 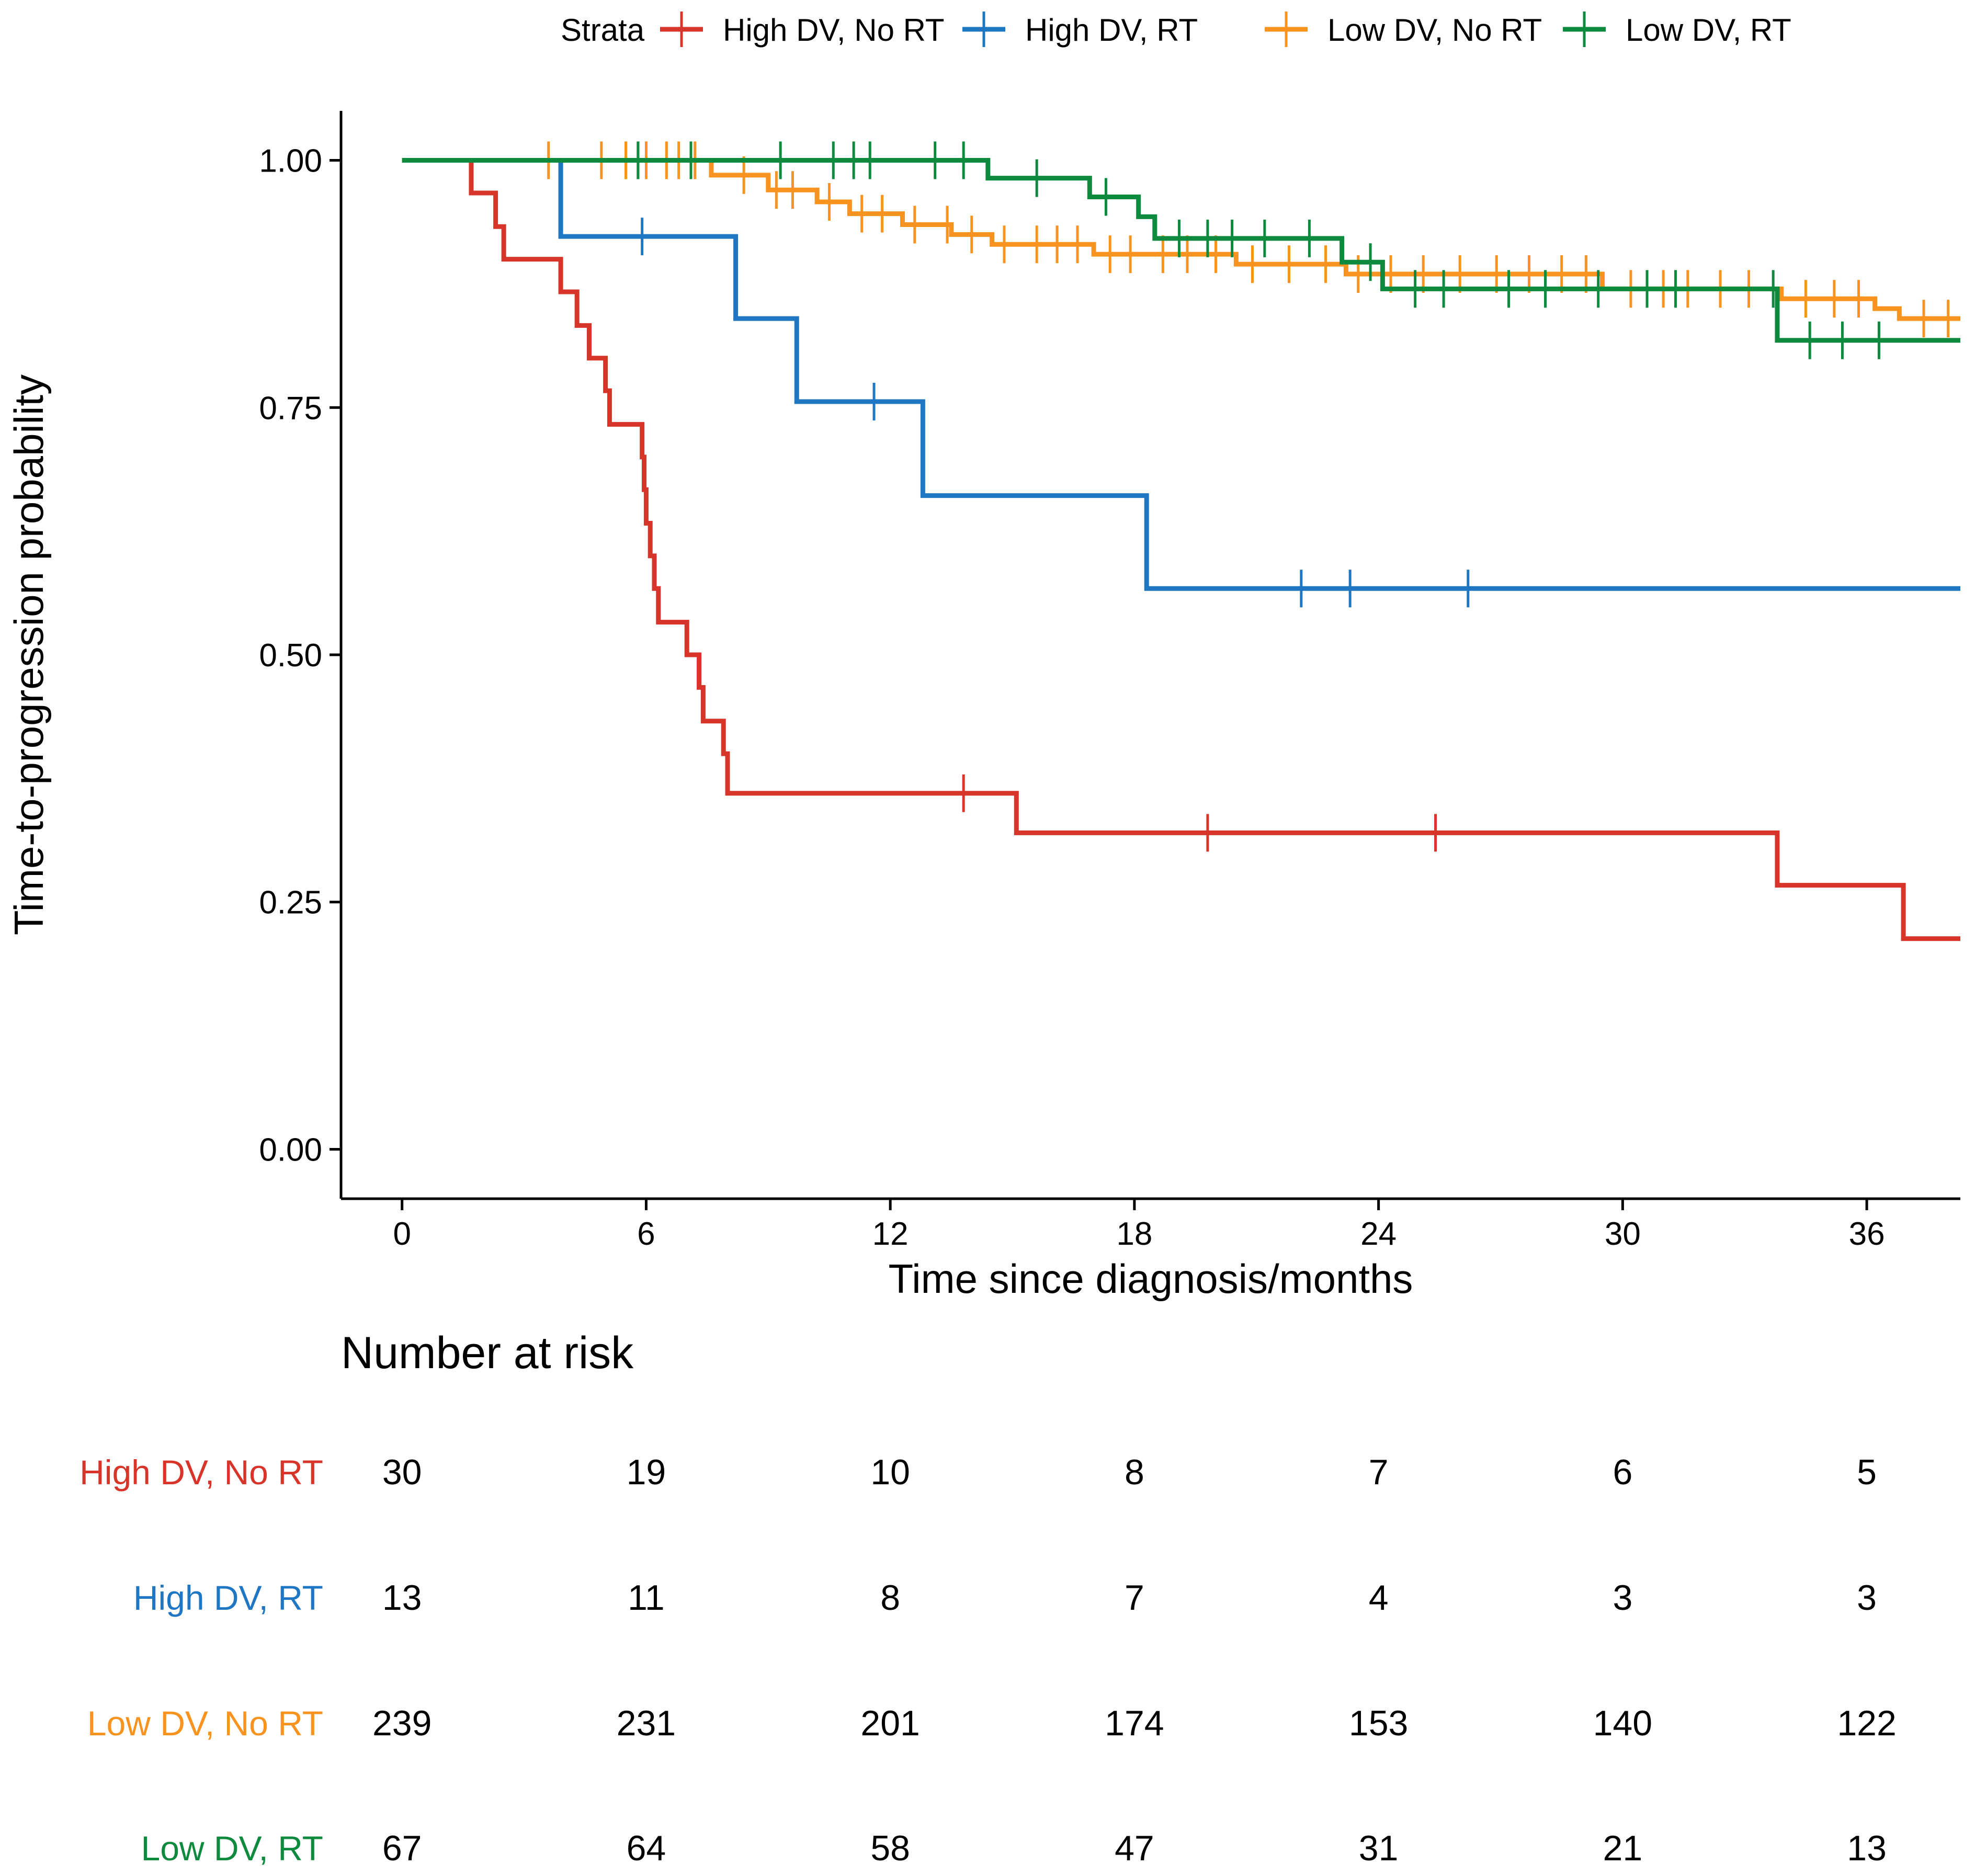 What do you see at coordinates (1623, 1848) in the screenshot?
I see `risk-count: 21` at bounding box center [1623, 1848].